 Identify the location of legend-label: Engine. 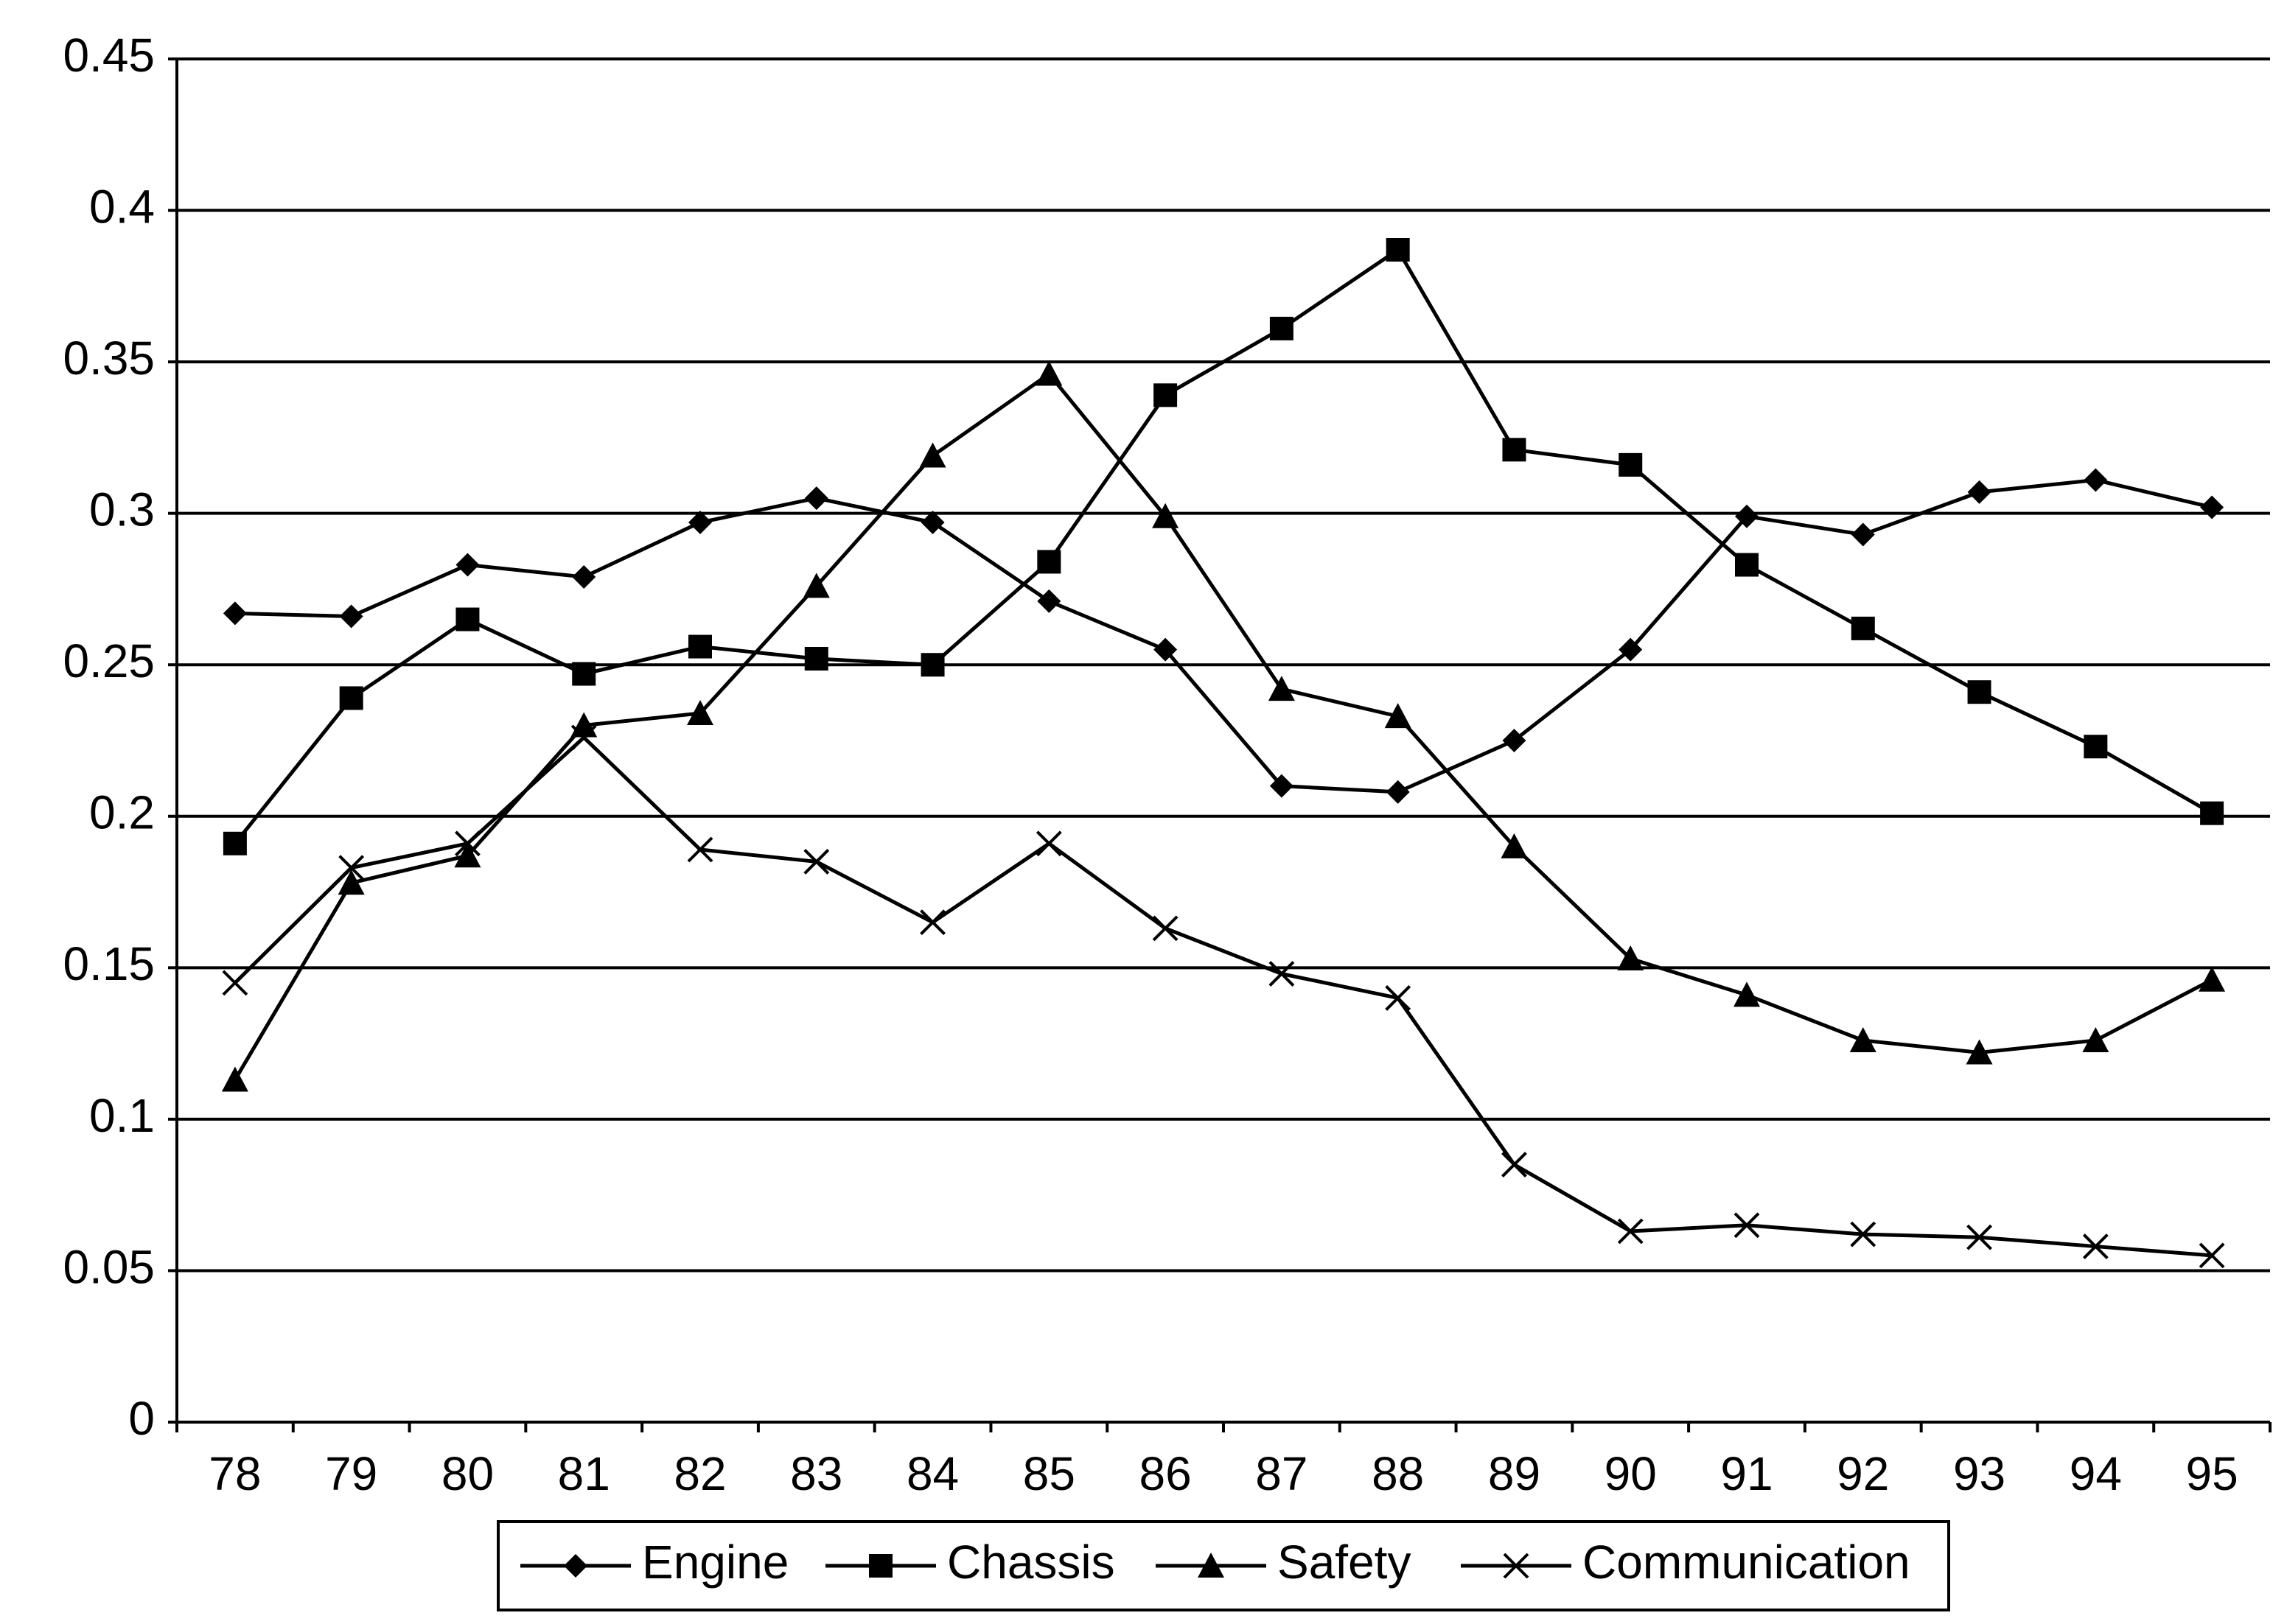
(715, 1562).